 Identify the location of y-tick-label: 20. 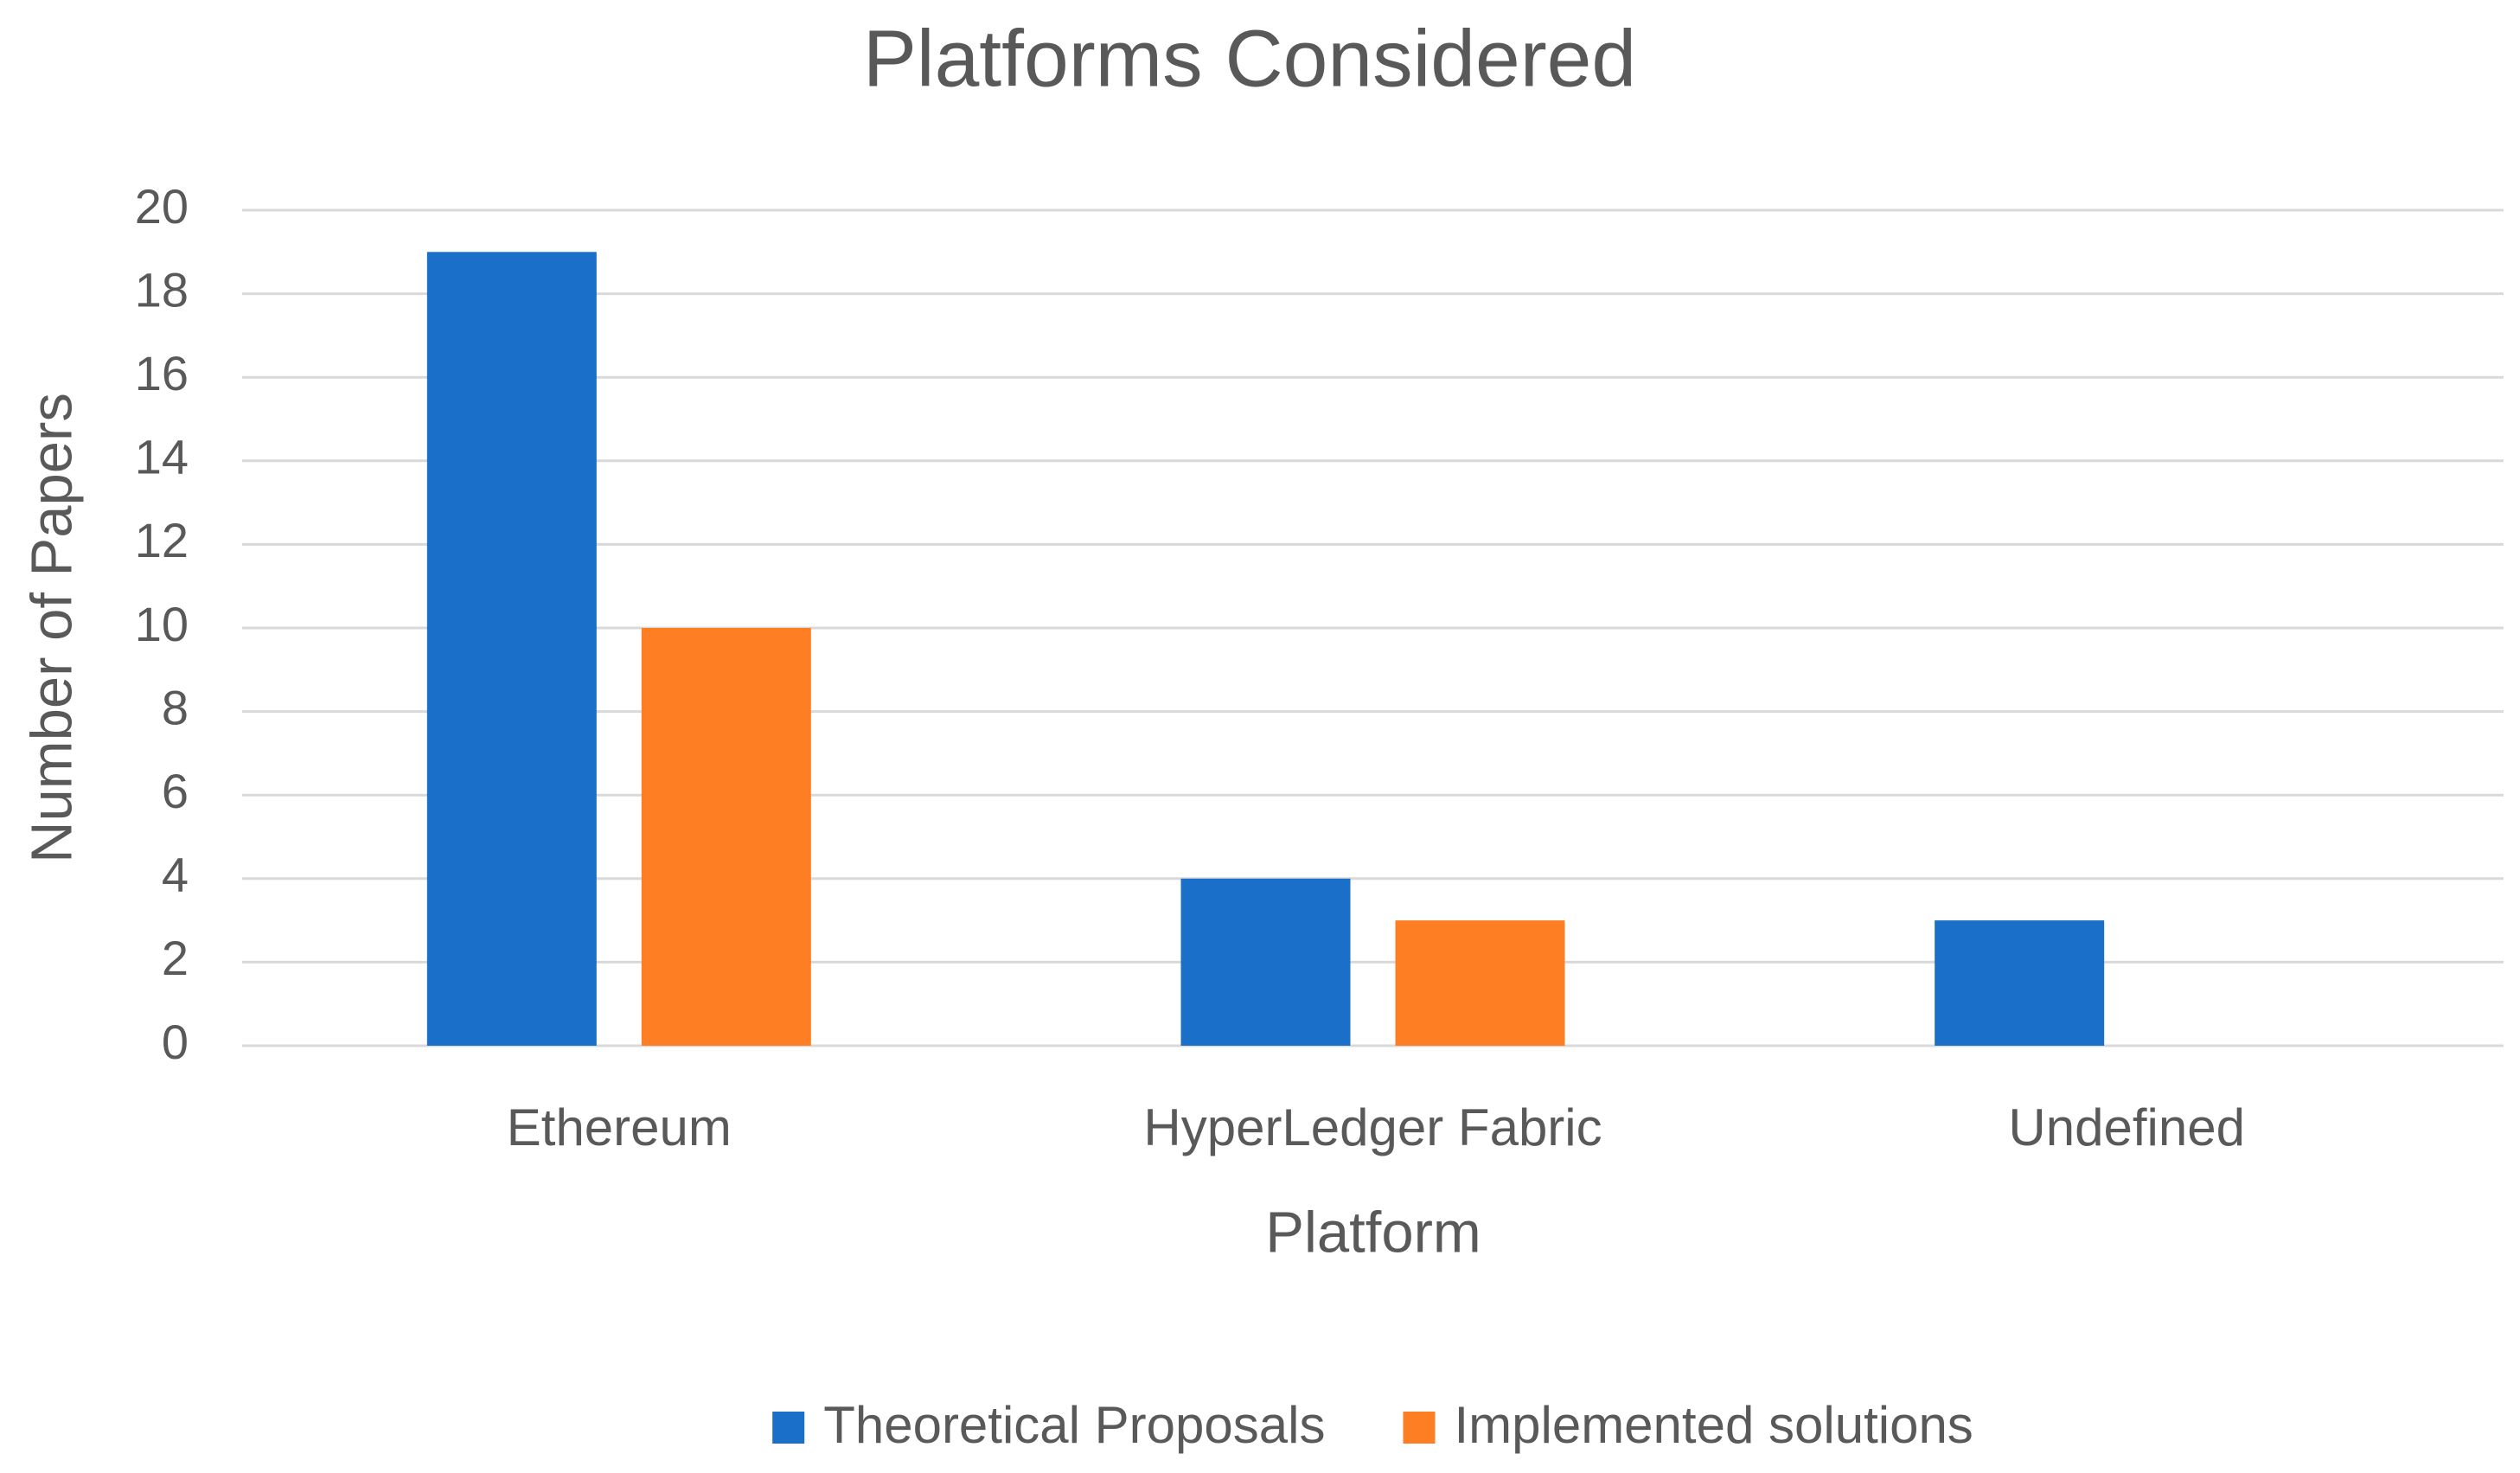
(162, 206).